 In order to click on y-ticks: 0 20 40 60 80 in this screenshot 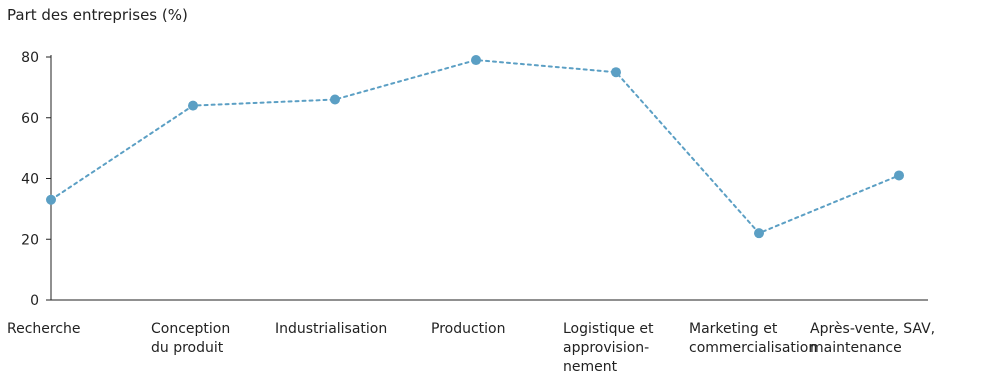, I will do `click(36, 179)`.